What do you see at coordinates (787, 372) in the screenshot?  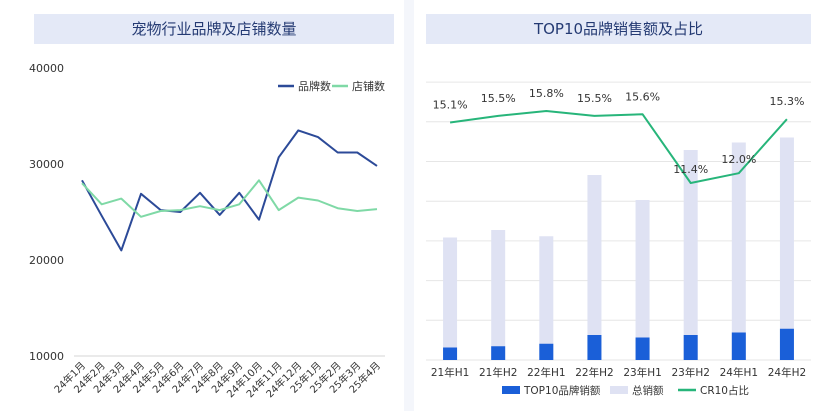 I see `x-tick-label: 24年H2` at bounding box center [787, 372].